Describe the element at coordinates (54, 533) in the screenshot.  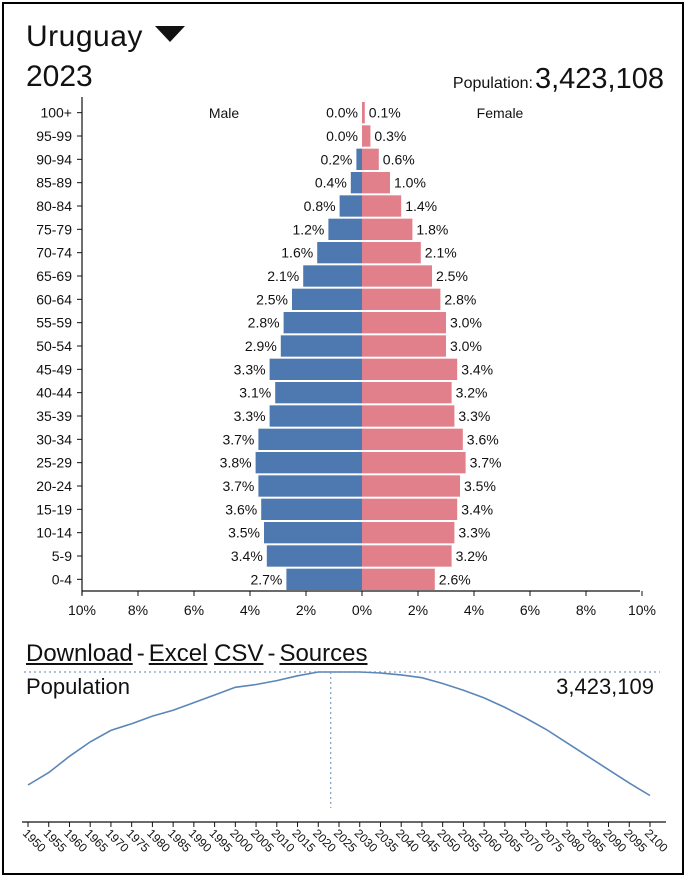
I see `y-tick-label: 10-14` at that location.